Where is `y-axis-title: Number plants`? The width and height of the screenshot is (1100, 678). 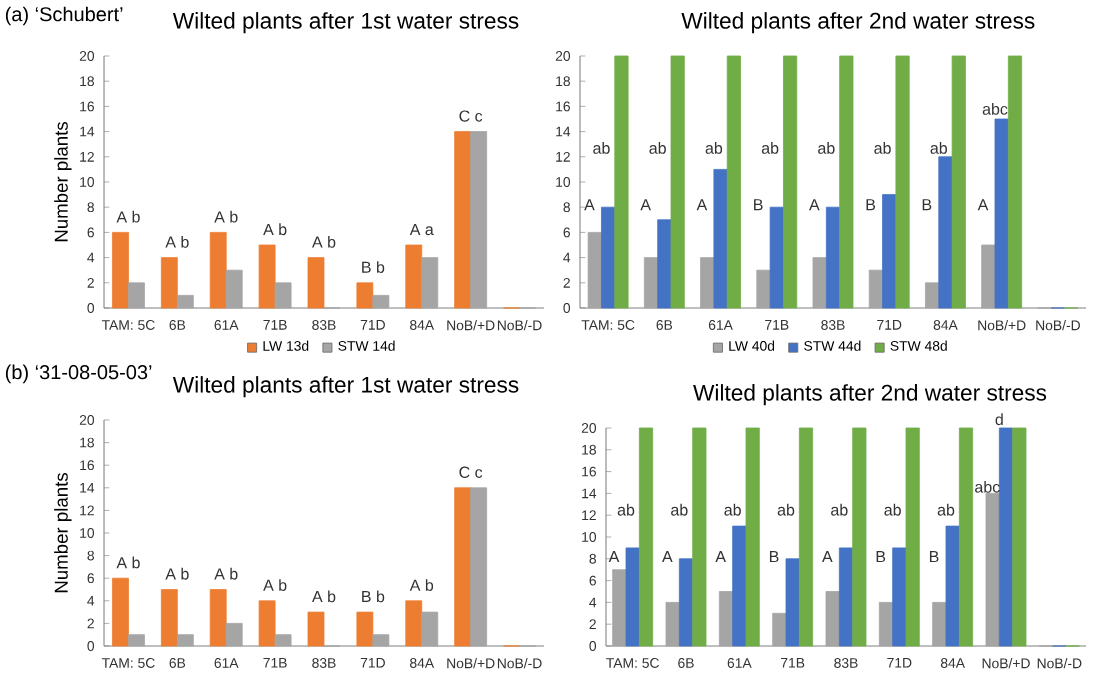 y-axis-title: Number plants is located at coordinates (63, 182).